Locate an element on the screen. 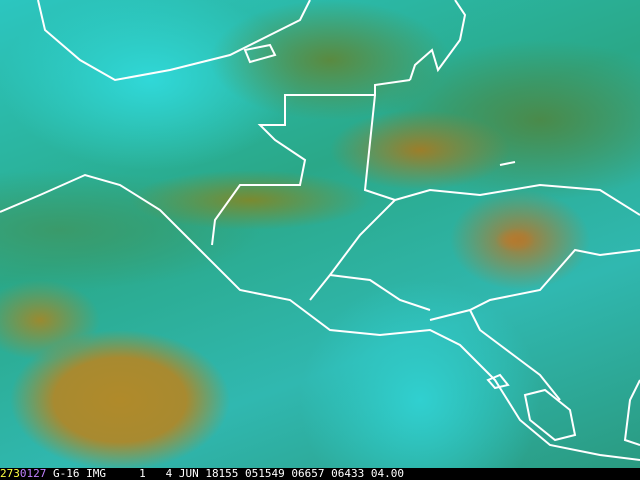  lake-nicaragua is located at coordinates (550, 415).